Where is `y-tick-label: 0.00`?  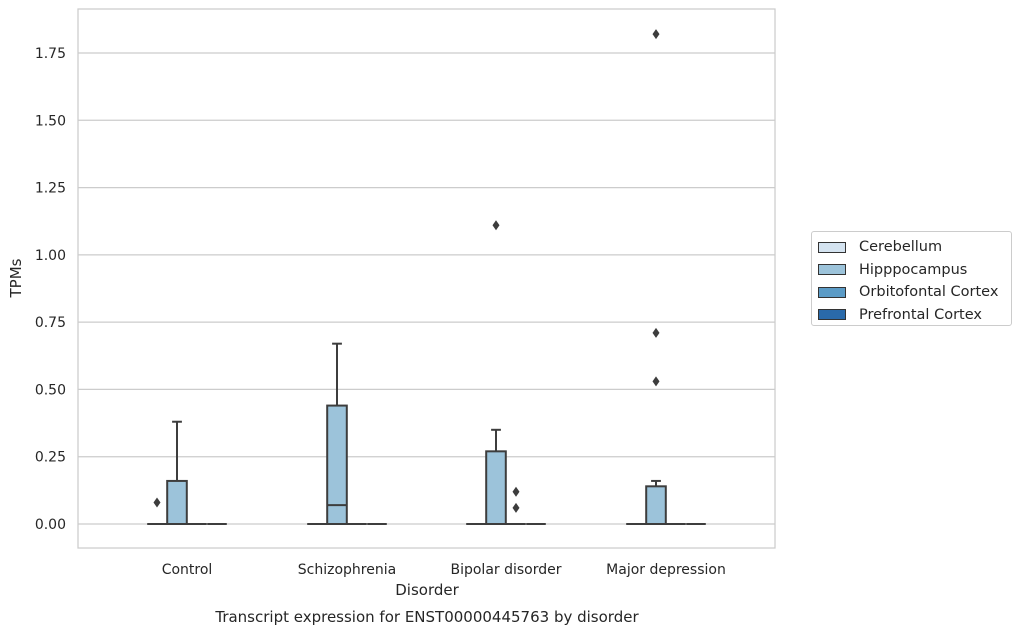
y-tick-label: 0.00 is located at coordinates (50, 525).